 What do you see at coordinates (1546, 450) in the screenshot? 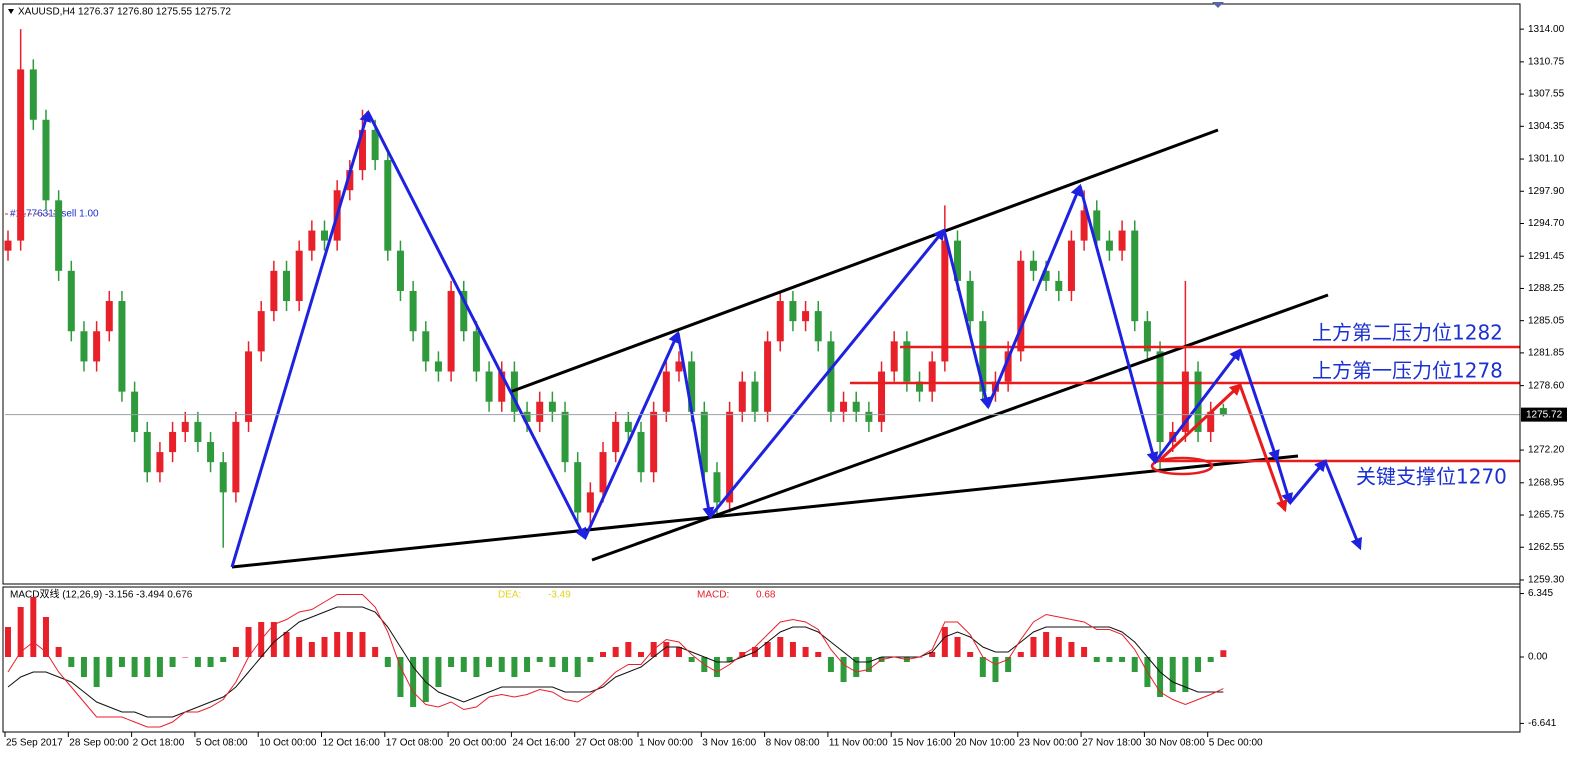
I see `y-tick-label: 1272.20` at bounding box center [1546, 450].